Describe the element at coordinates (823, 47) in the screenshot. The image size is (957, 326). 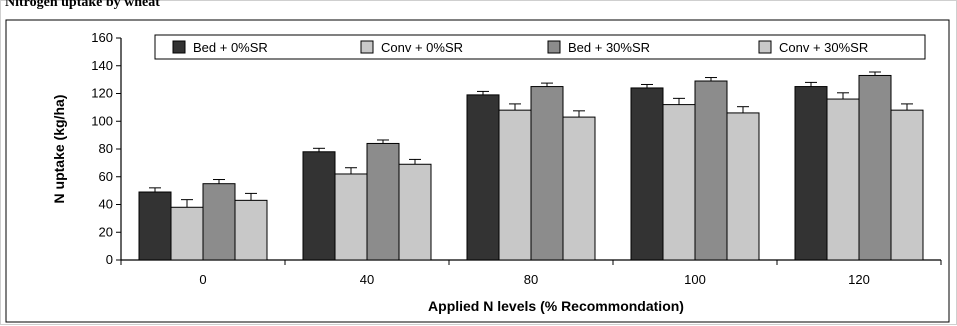
I see `legend-label: Conv + 30%SR` at that location.